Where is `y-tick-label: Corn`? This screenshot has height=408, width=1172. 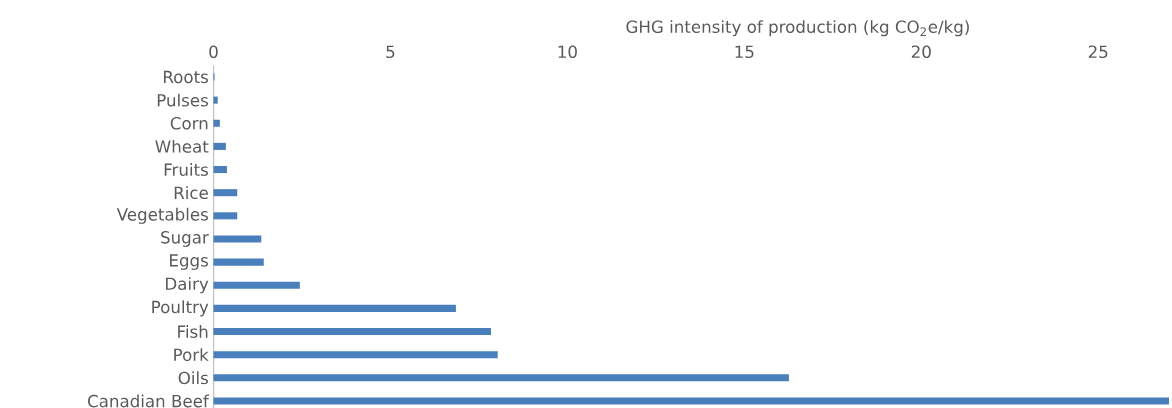 y-tick-label: Corn is located at coordinates (189, 123).